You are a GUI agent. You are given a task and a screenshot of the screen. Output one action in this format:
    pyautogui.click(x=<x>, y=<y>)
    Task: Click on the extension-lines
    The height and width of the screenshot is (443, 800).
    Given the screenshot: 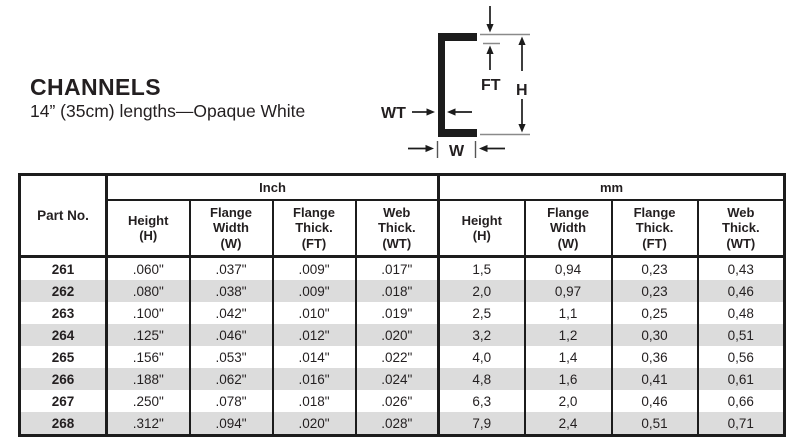 What is the action you would take?
    pyautogui.click(x=483, y=95)
    